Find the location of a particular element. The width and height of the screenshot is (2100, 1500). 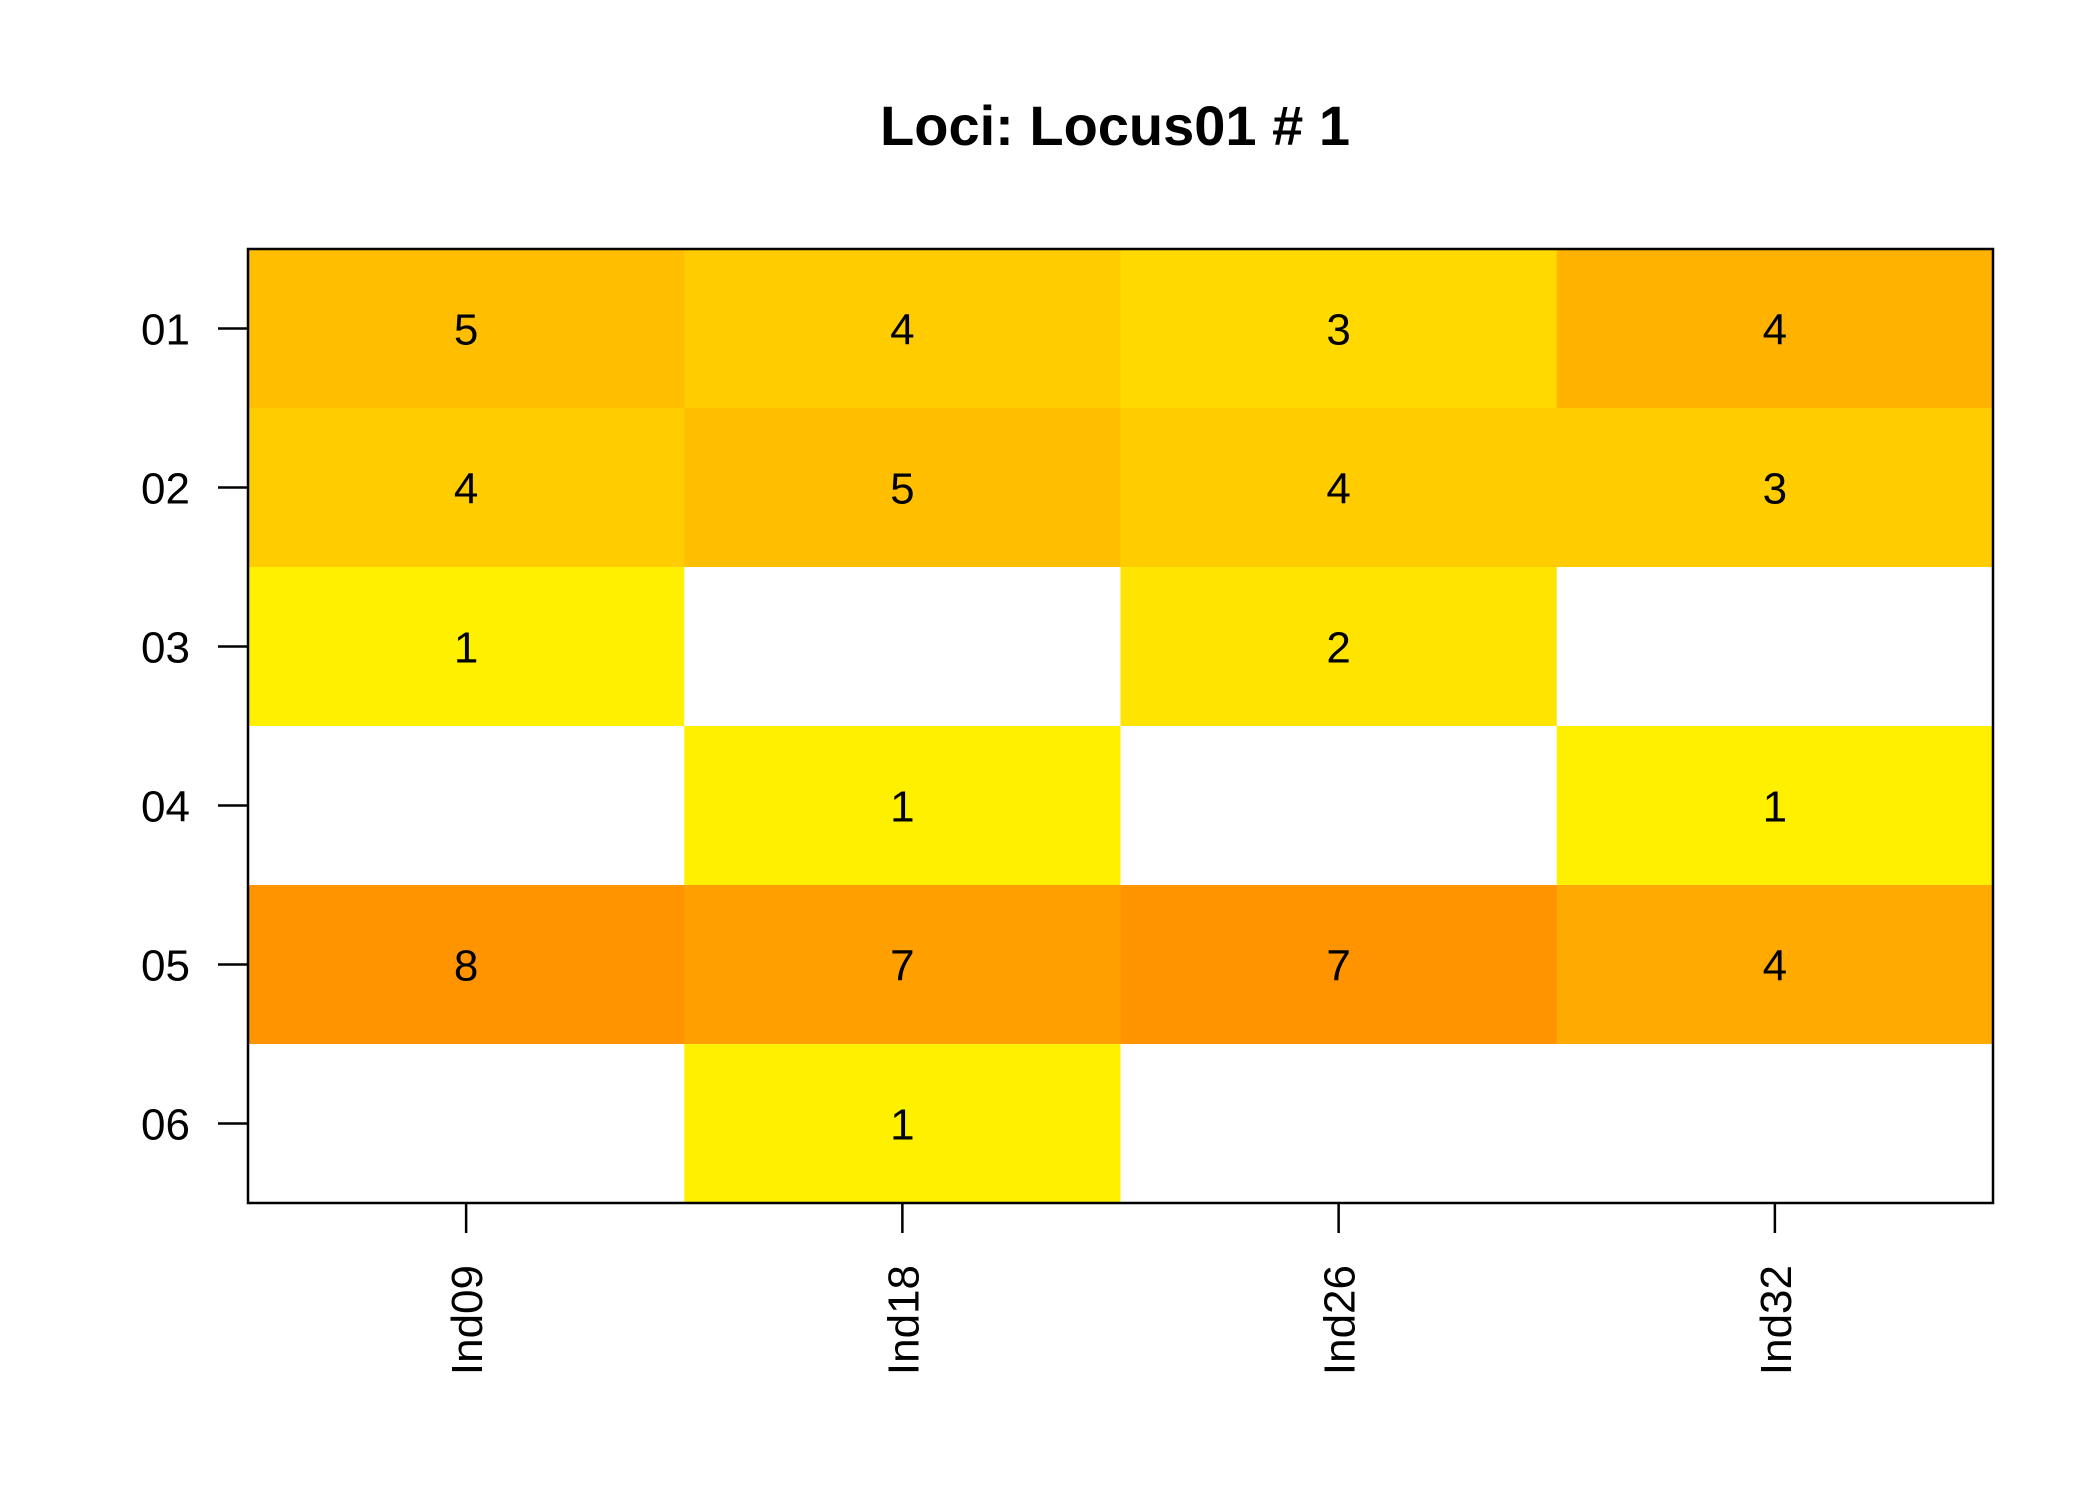

heatmap-cell-04-Ind32 is located at coordinates (1775, 806).